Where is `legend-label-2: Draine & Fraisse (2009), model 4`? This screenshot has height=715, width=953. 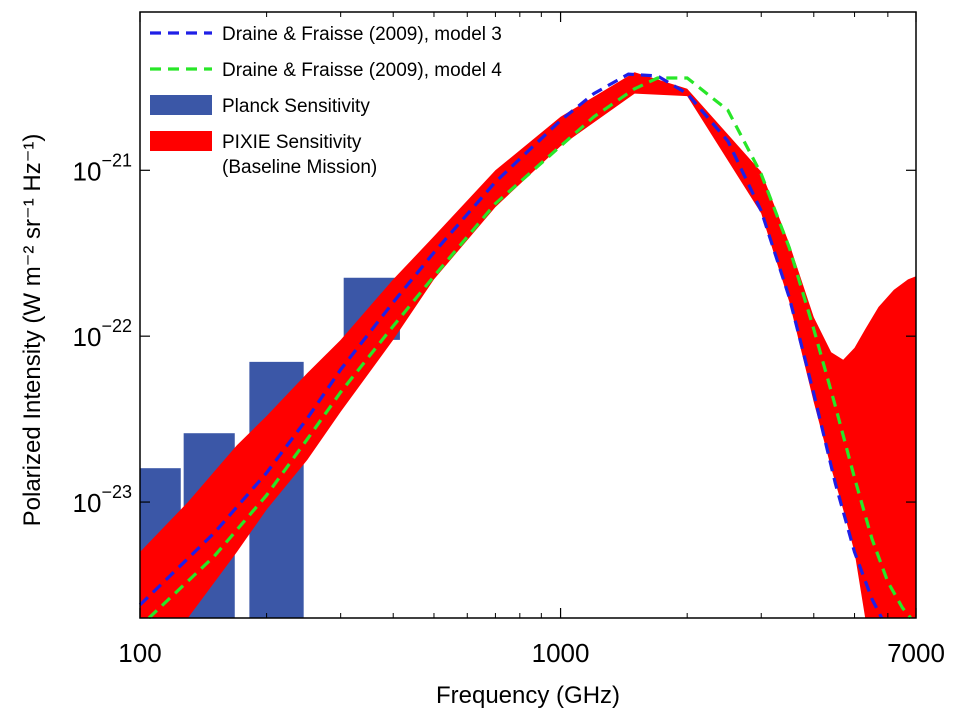 legend-label-2: Draine & Fraisse (2009), model 4 is located at coordinates (362, 70).